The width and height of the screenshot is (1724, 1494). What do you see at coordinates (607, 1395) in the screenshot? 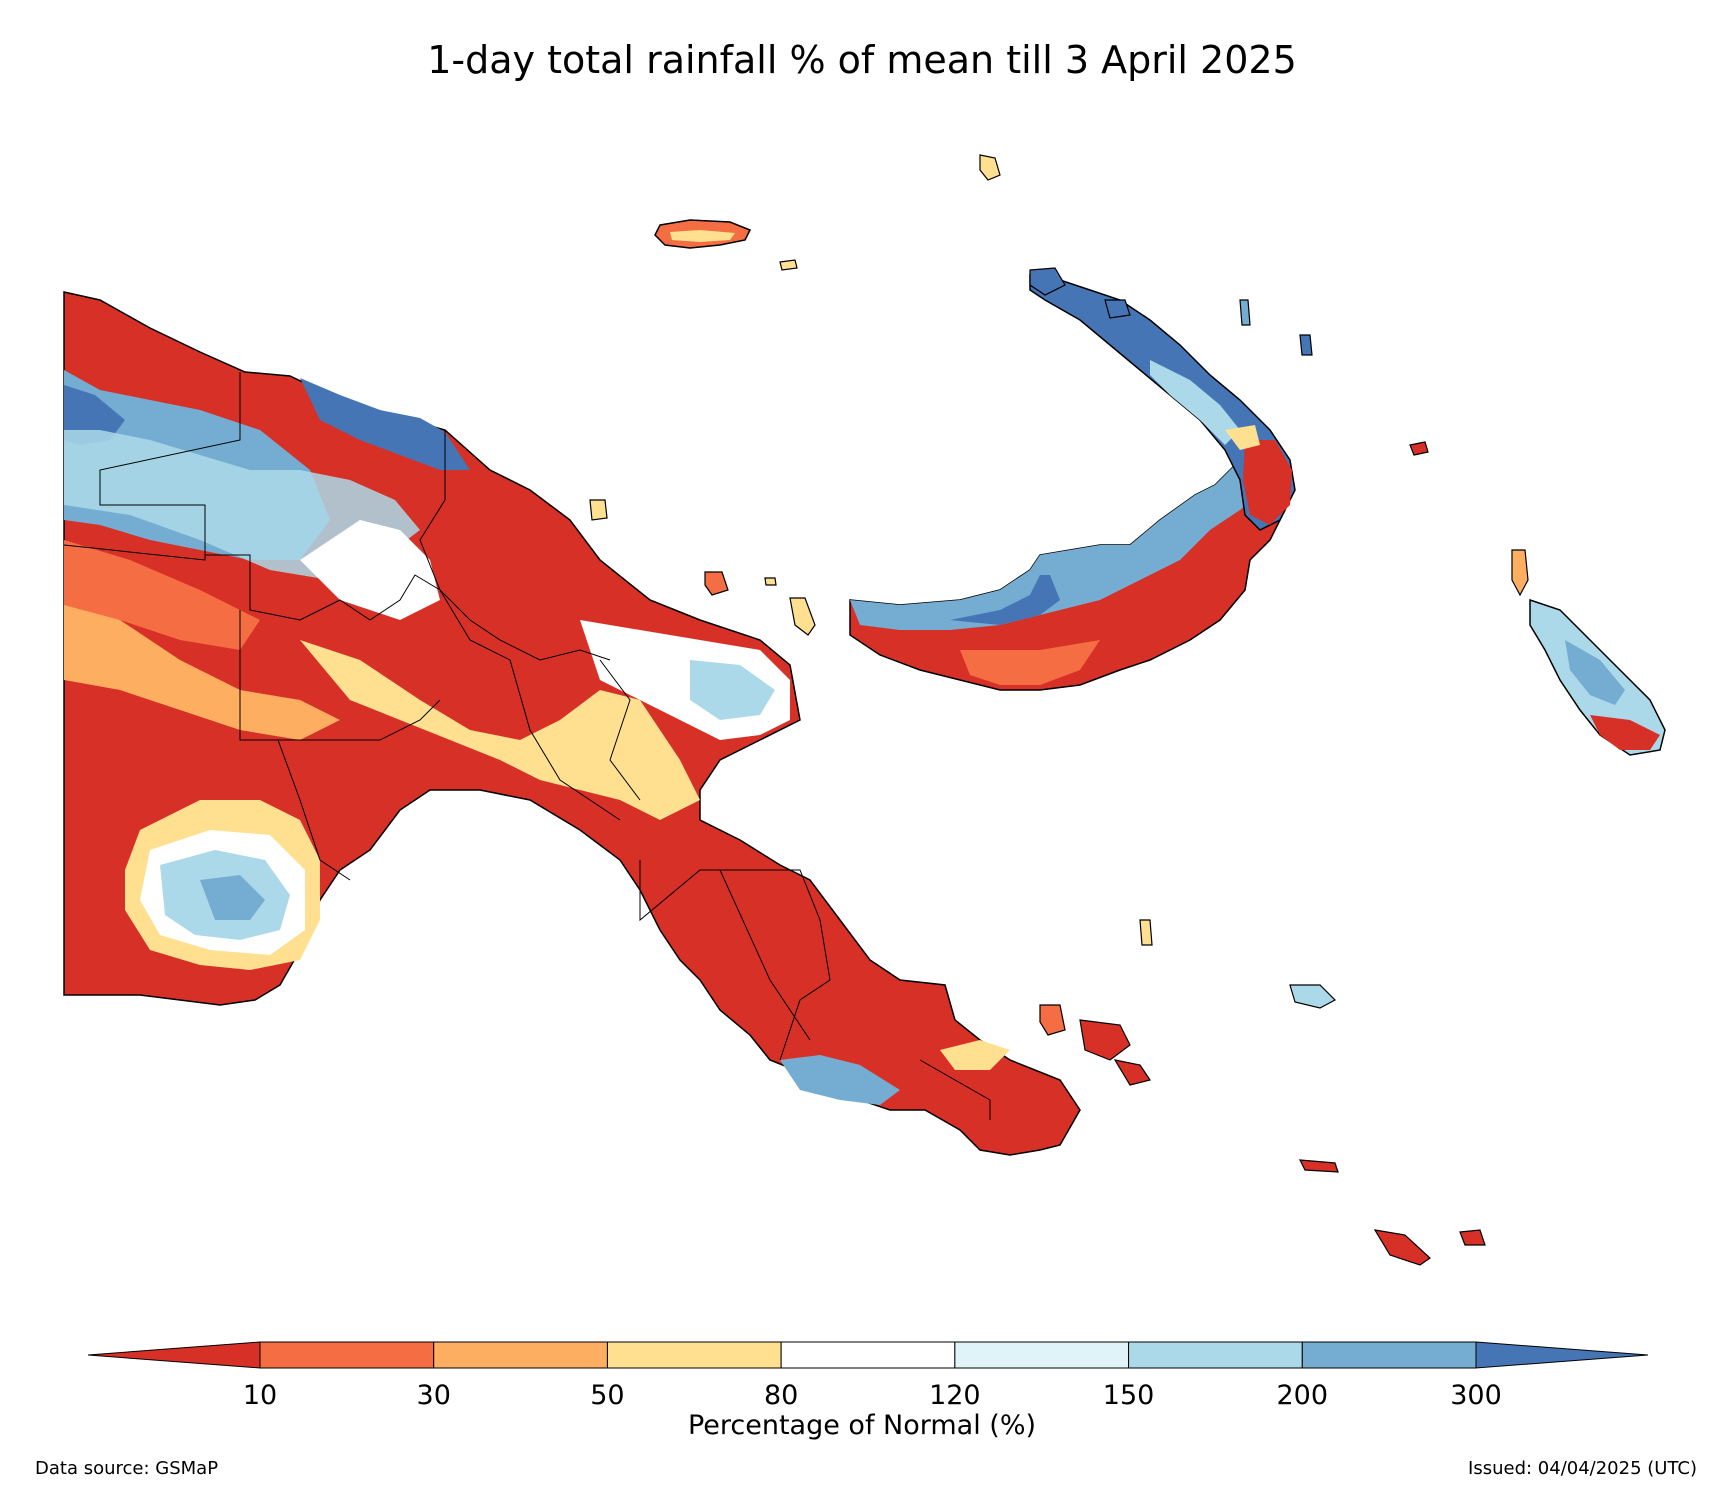
I see `colorbar-tick-label: 50` at bounding box center [607, 1395].